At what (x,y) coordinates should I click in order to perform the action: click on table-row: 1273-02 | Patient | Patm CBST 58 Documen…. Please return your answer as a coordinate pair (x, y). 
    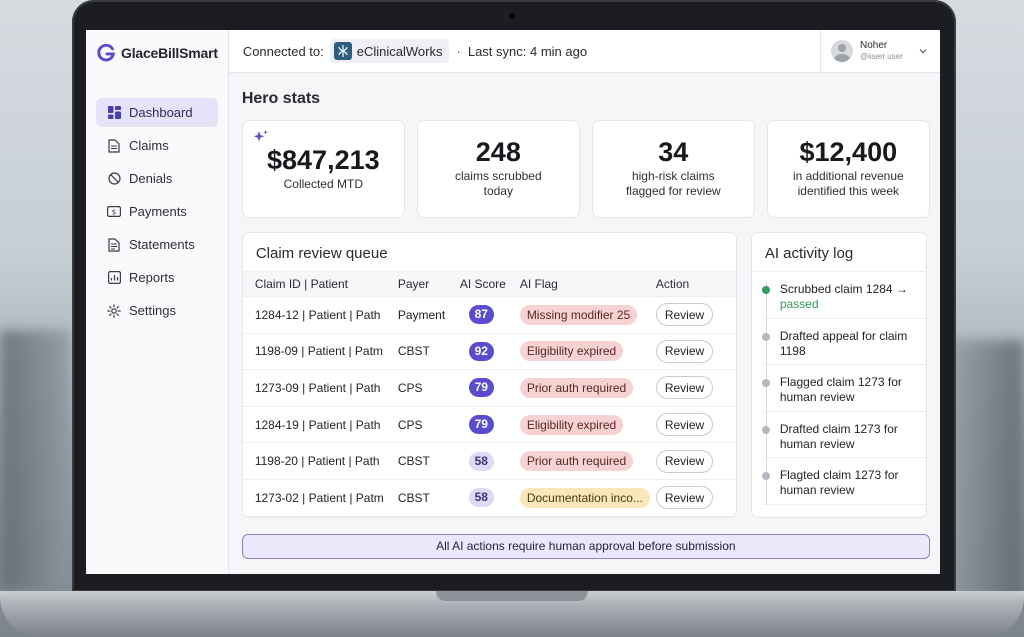
    Looking at the image, I should click on (489, 498).